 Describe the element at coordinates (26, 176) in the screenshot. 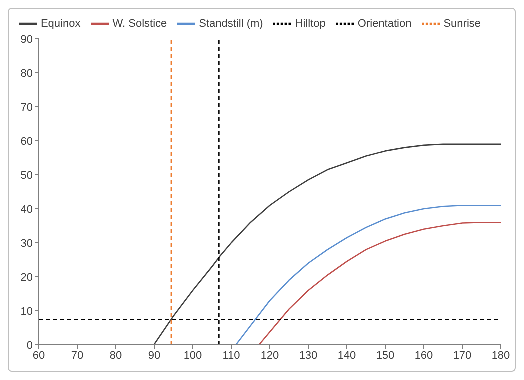

I see `y-tick-label: 50` at that location.